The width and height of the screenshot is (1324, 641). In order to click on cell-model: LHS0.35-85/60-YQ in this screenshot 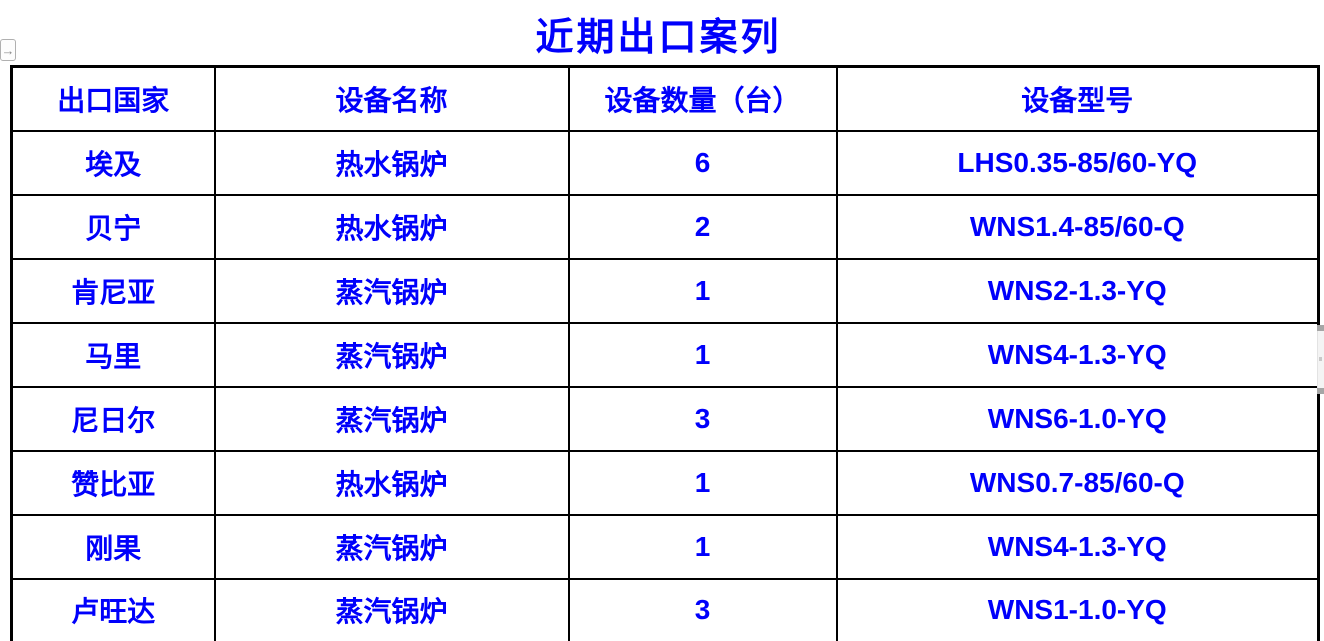, I will do `click(1077, 162)`.